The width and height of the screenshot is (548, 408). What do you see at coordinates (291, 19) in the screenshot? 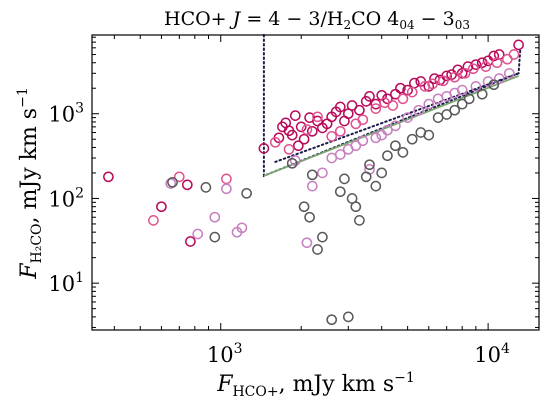
I see `title-part: = 4 − 3/H` at bounding box center [291, 19].